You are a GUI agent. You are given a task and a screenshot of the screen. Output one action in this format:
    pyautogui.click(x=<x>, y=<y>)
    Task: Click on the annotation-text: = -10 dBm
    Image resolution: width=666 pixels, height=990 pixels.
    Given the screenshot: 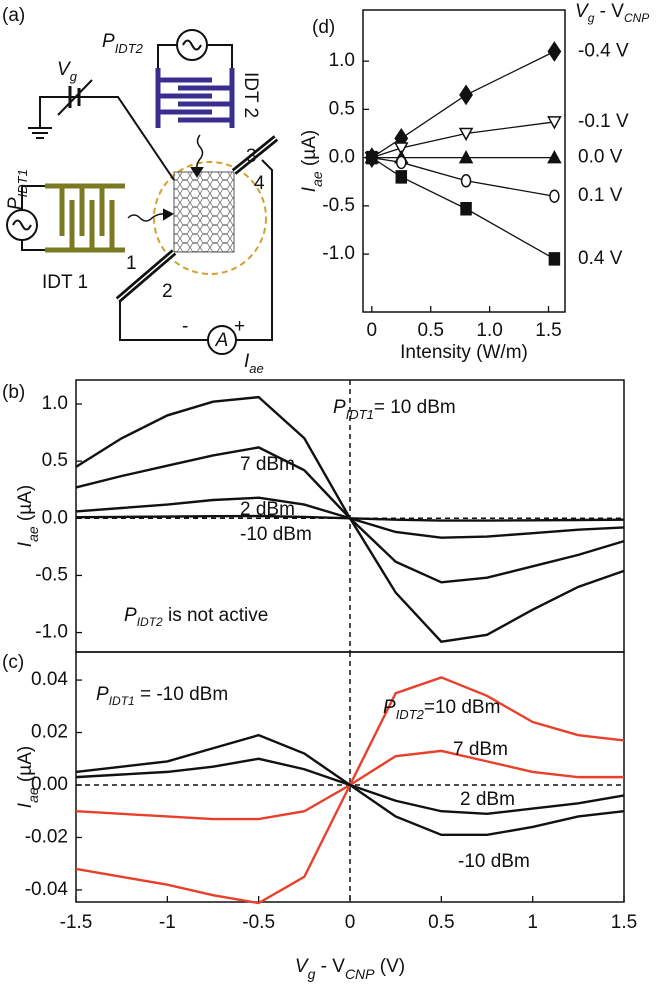 What is the action you would take?
    pyautogui.click(x=181, y=694)
    